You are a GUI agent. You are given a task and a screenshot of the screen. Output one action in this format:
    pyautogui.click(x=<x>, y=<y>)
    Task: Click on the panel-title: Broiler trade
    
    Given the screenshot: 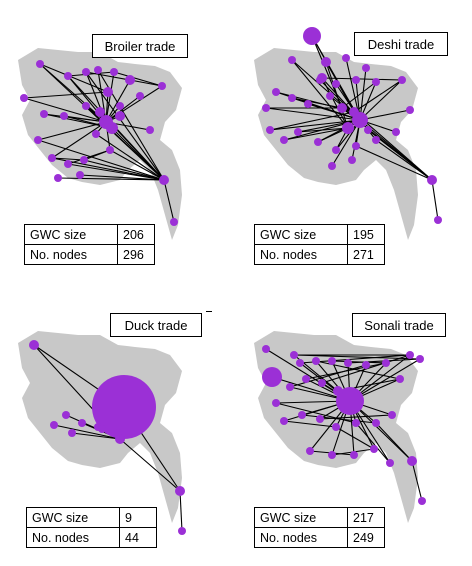 What is the action you would take?
    pyautogui.click(x=140, y=46)
    